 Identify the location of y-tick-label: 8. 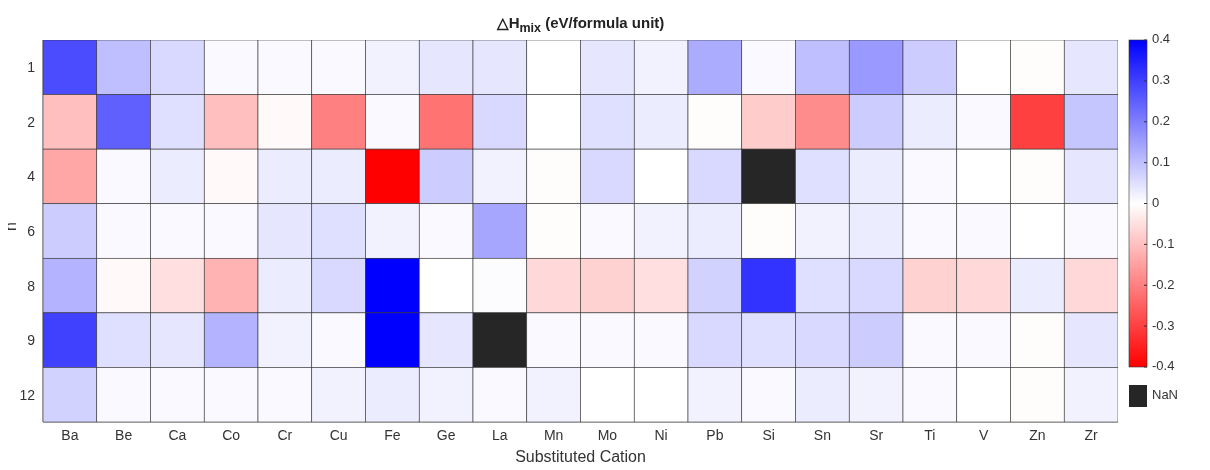
(31, 285).